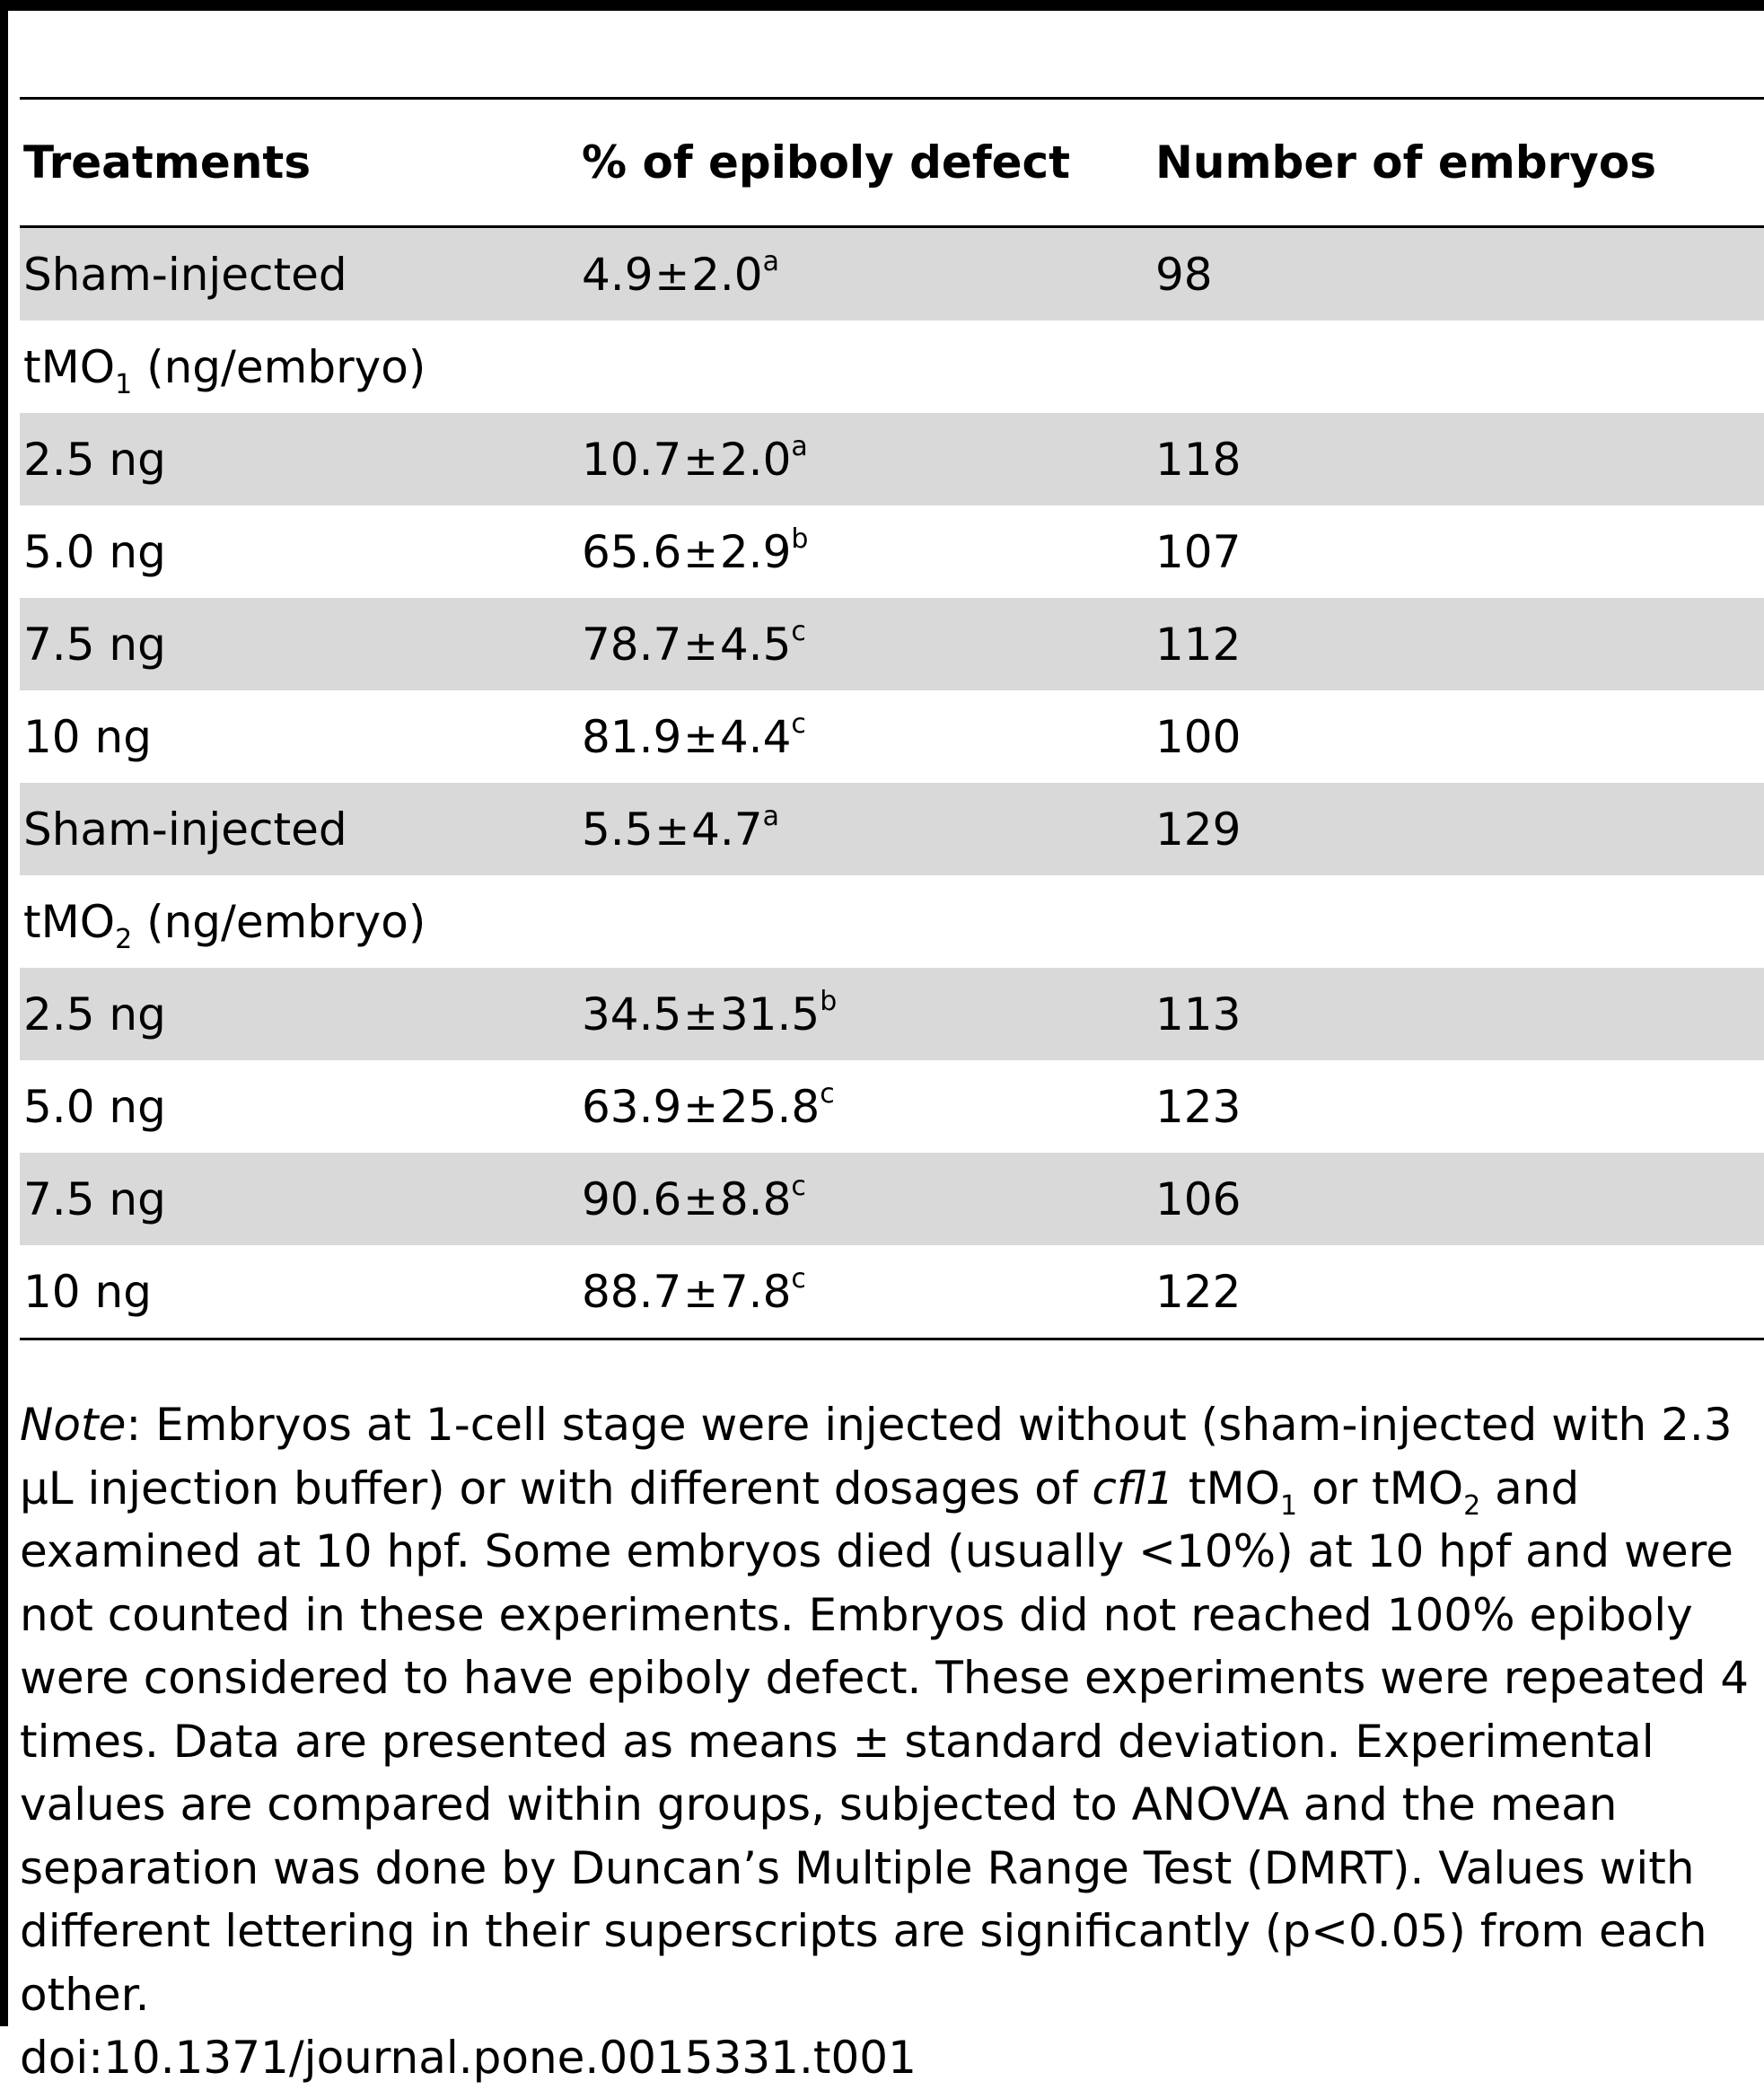  Describe the element at coordinates (756, 736) in the screenshot. I see `sd-value: 4.4` at that location.